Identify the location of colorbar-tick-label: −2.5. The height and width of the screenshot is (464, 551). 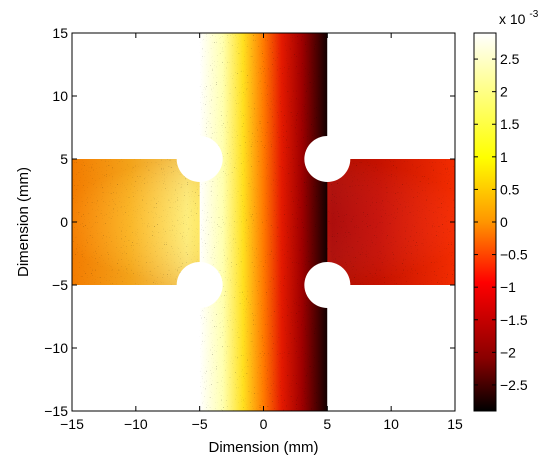
(514, 385).